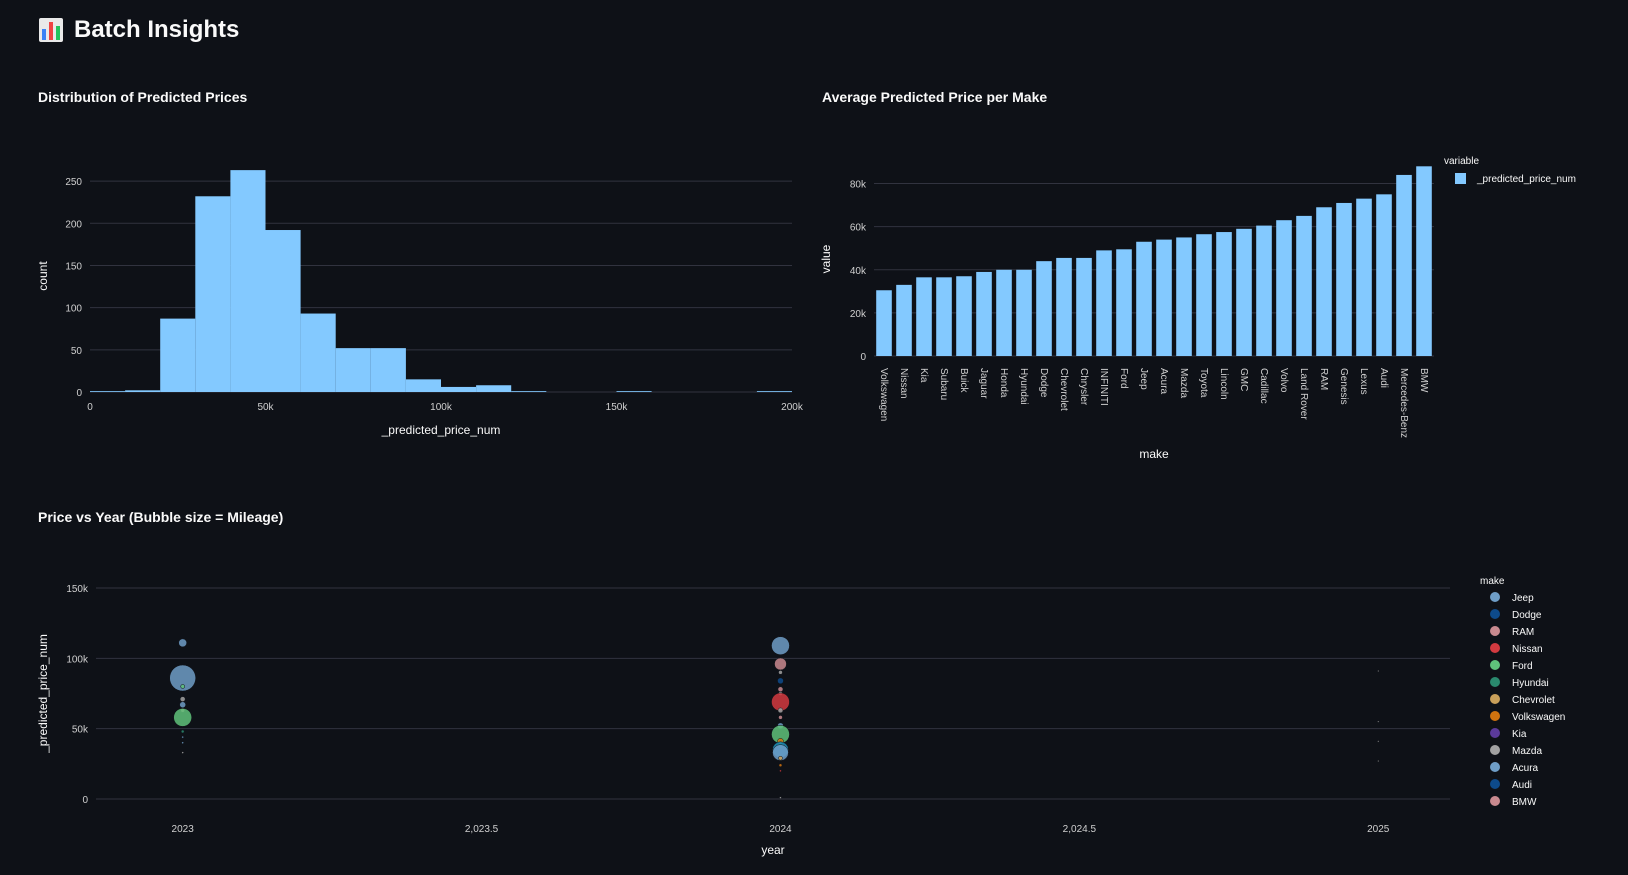 The width and height of the screenshot is (1628, 875). I want to click on category-label: BMW, so click(1423, 380).